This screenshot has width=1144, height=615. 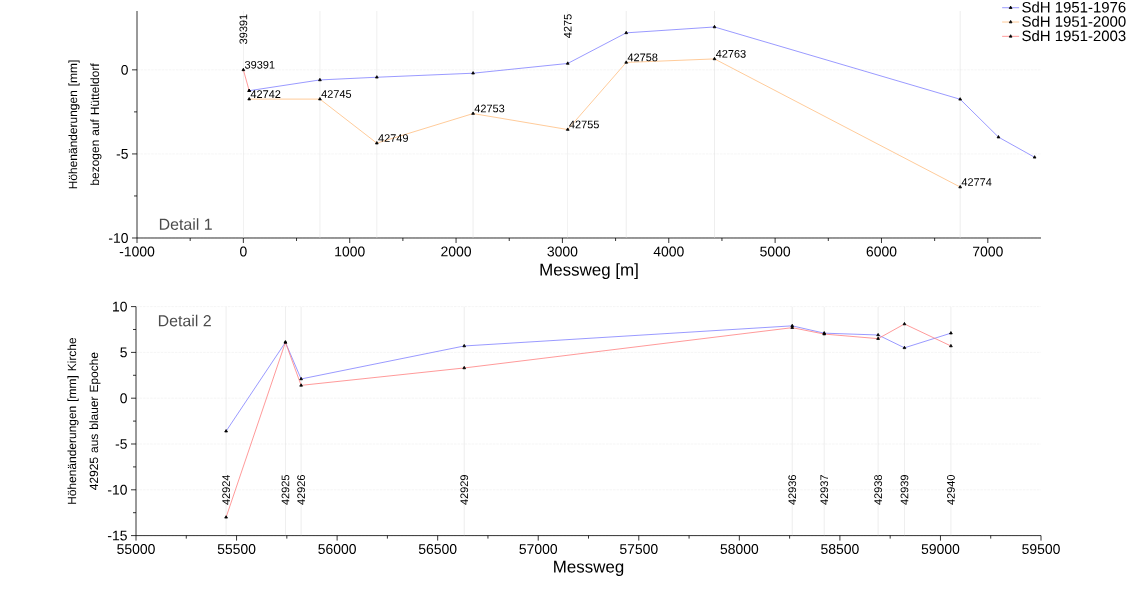 I want to click on x-tick-label: 56500, so click(x=437, y=549).